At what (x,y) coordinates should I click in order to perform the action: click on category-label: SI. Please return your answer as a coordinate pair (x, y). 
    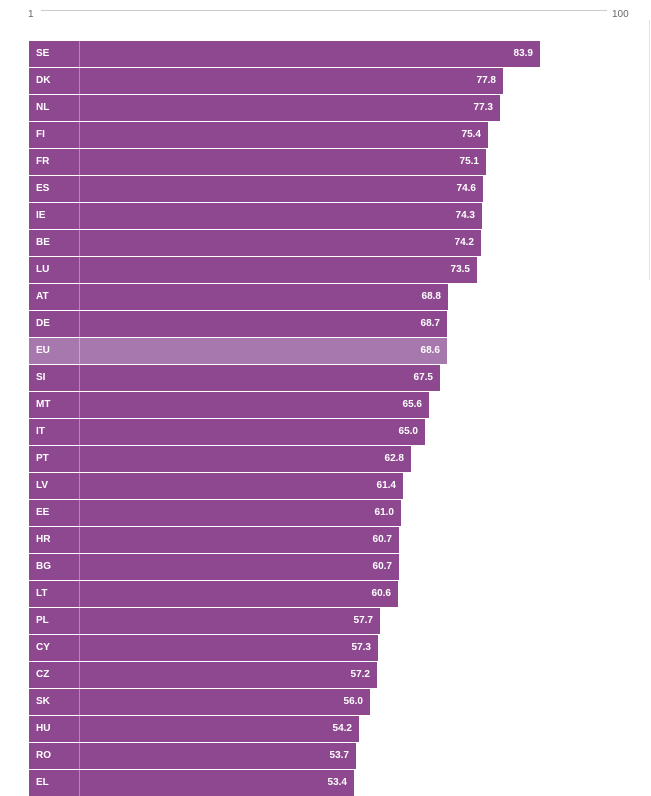
    Looking at the image, I should click on (41, 377).